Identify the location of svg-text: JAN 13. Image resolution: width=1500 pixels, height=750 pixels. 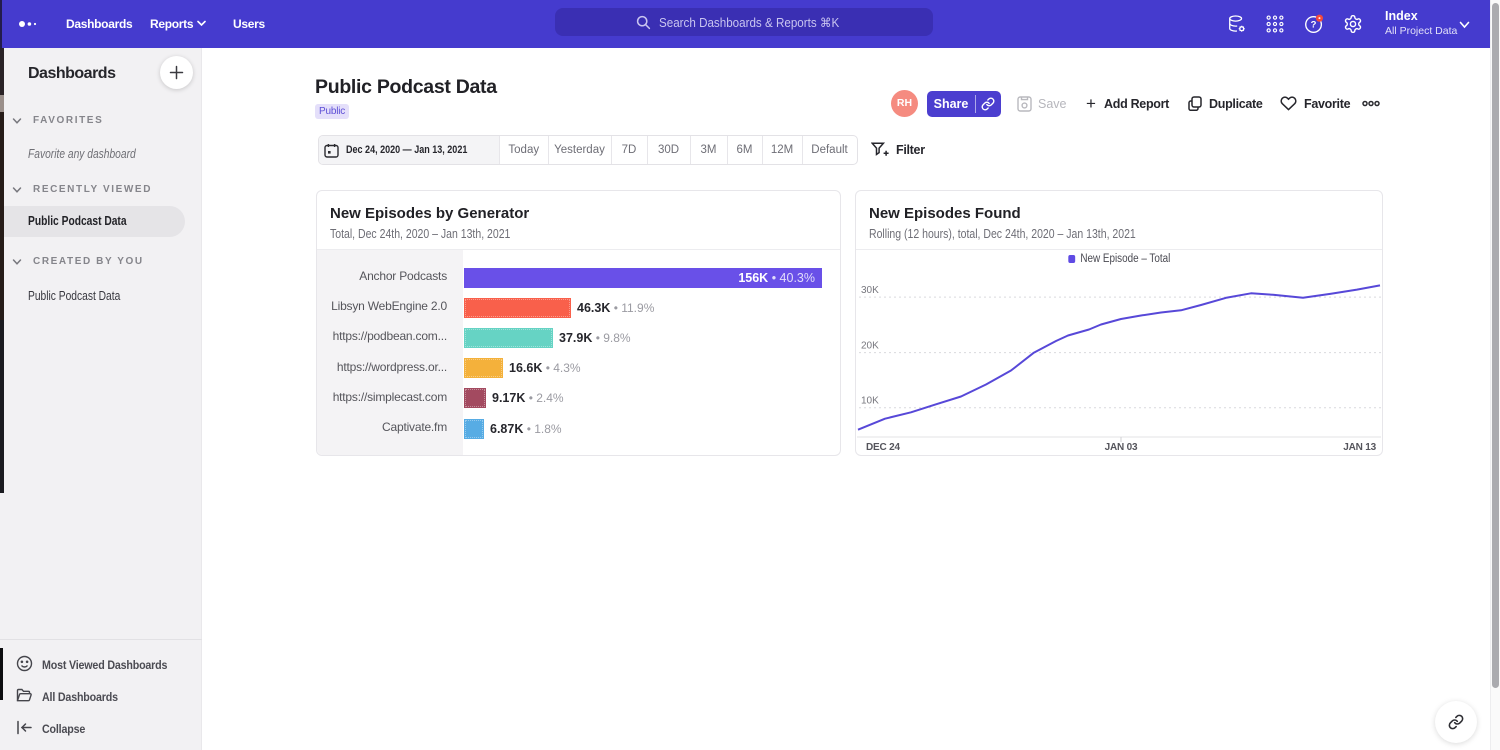
(1359, 447).